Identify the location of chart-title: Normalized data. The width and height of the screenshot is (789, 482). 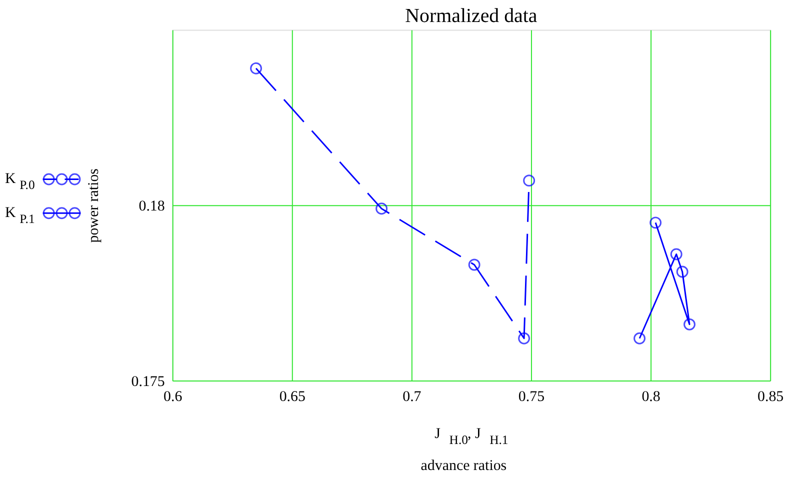
(471, 15).